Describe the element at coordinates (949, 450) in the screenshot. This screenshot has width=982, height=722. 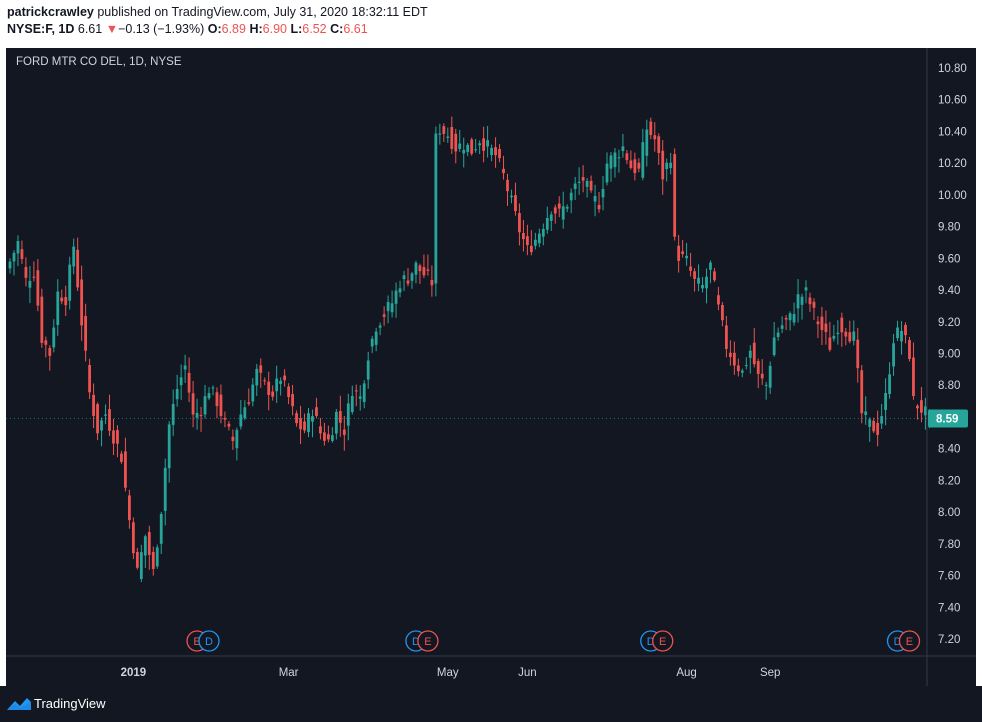
I see `price-tick-label: 8.40` at that location.